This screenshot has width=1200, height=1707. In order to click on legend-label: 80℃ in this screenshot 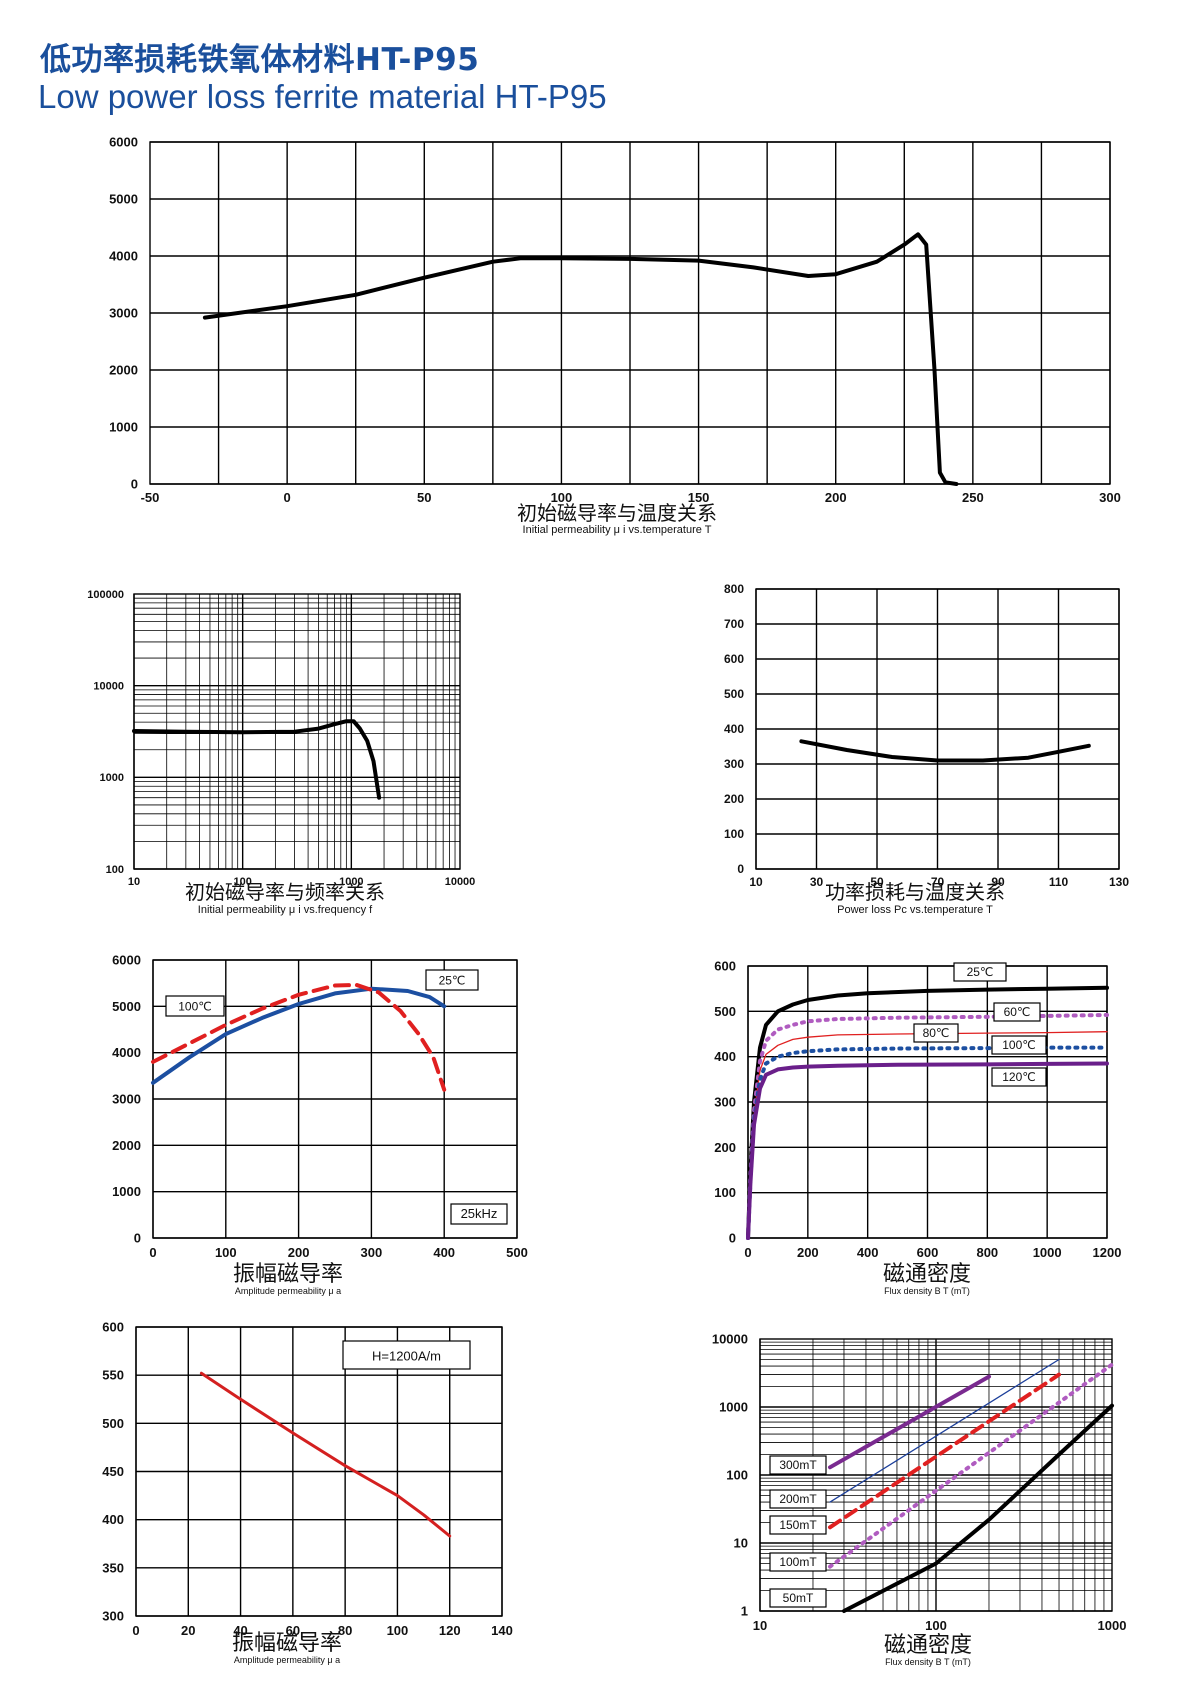, I will do `click(936, 1033)`.